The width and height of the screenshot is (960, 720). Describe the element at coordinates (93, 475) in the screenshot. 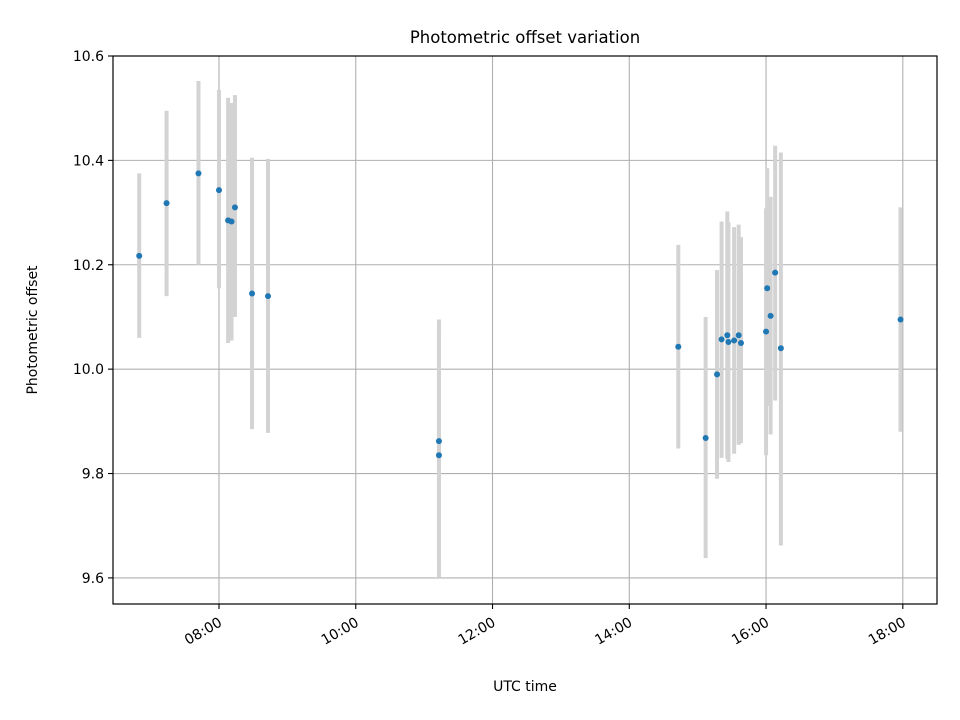

I see `y-tick-label: 9.8` at that location.